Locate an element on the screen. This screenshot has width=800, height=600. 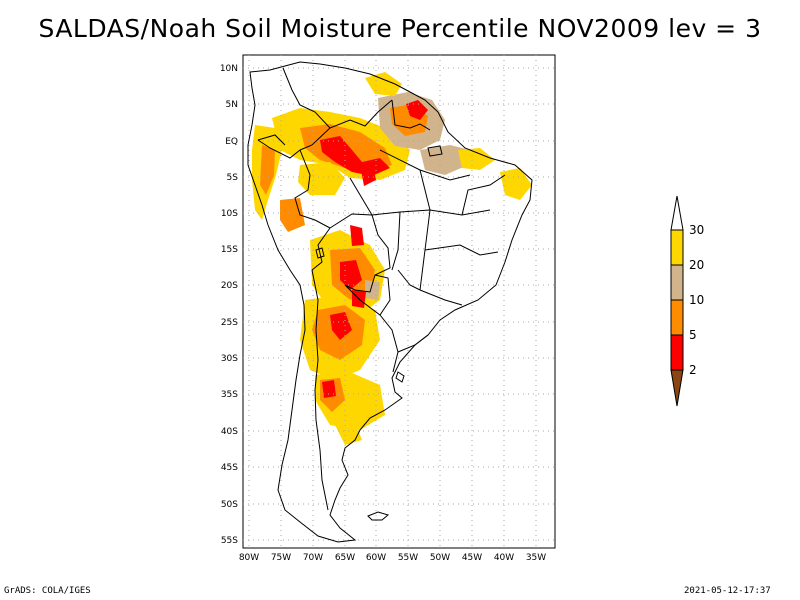
shade-amazon-central is located at coordinates (321, 178).